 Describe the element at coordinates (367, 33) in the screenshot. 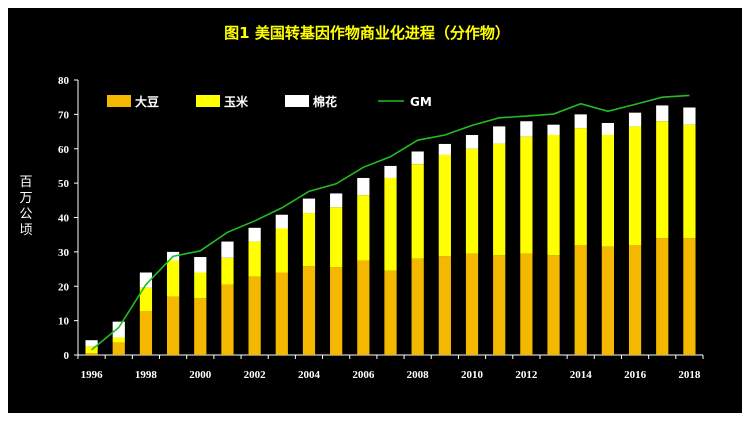

I see `chart-title: 图1 美国转基因作物商业化进程（分作物）` at that location.